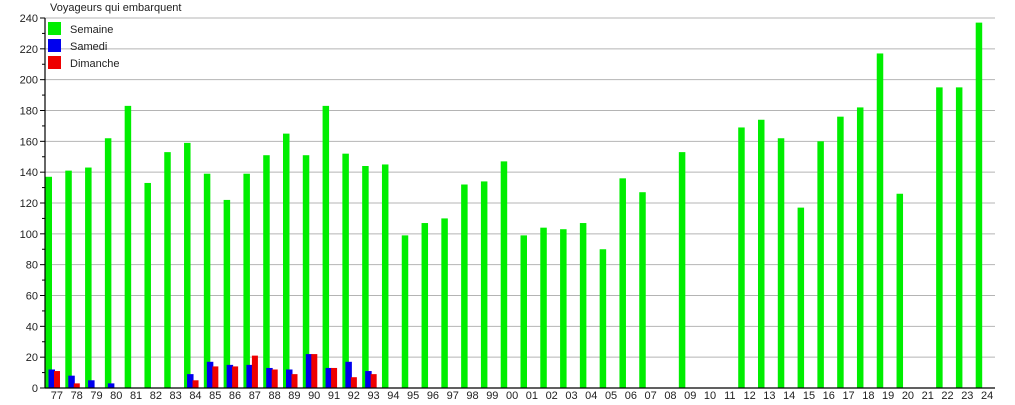  Describe the element at coordinates (96, 395) in the screenshot. I see `x-tick-label: 79` at that location.